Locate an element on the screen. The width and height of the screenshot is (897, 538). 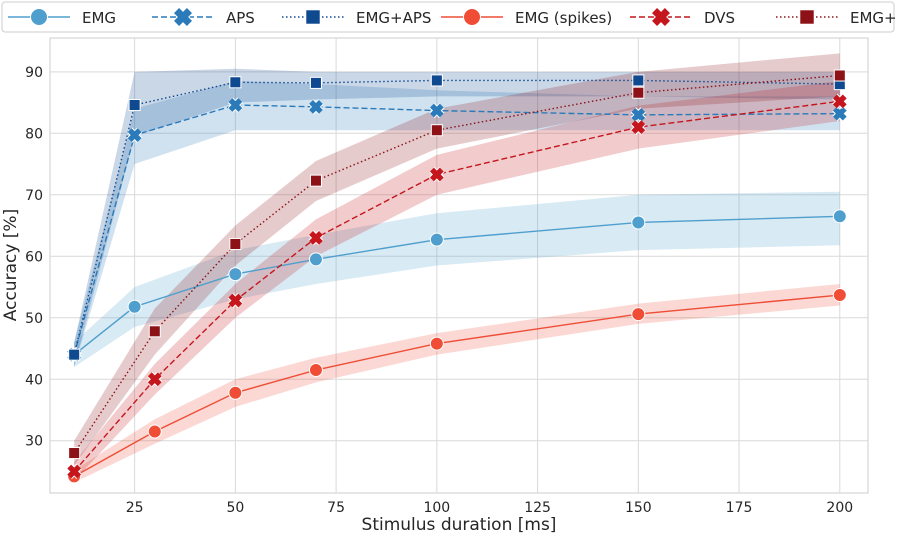
legend-label: EMG+APS is located at coordinates (393, 18).